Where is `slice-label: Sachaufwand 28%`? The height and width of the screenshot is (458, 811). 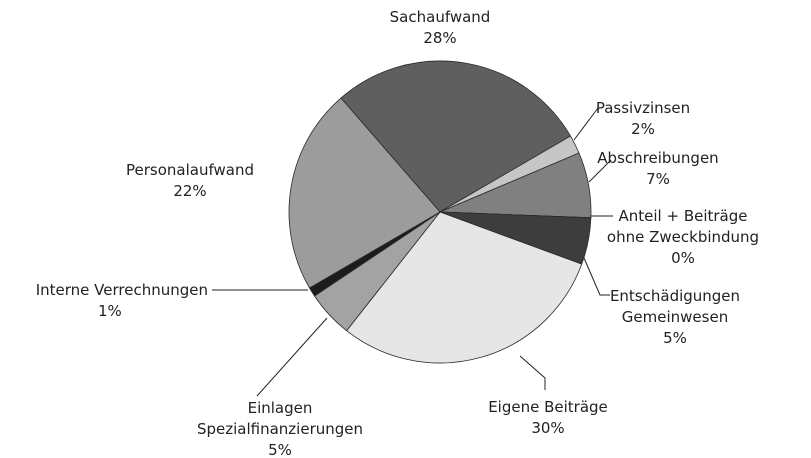
slice-label: Sachaufwand 28% is located at coordinates (440, 28).